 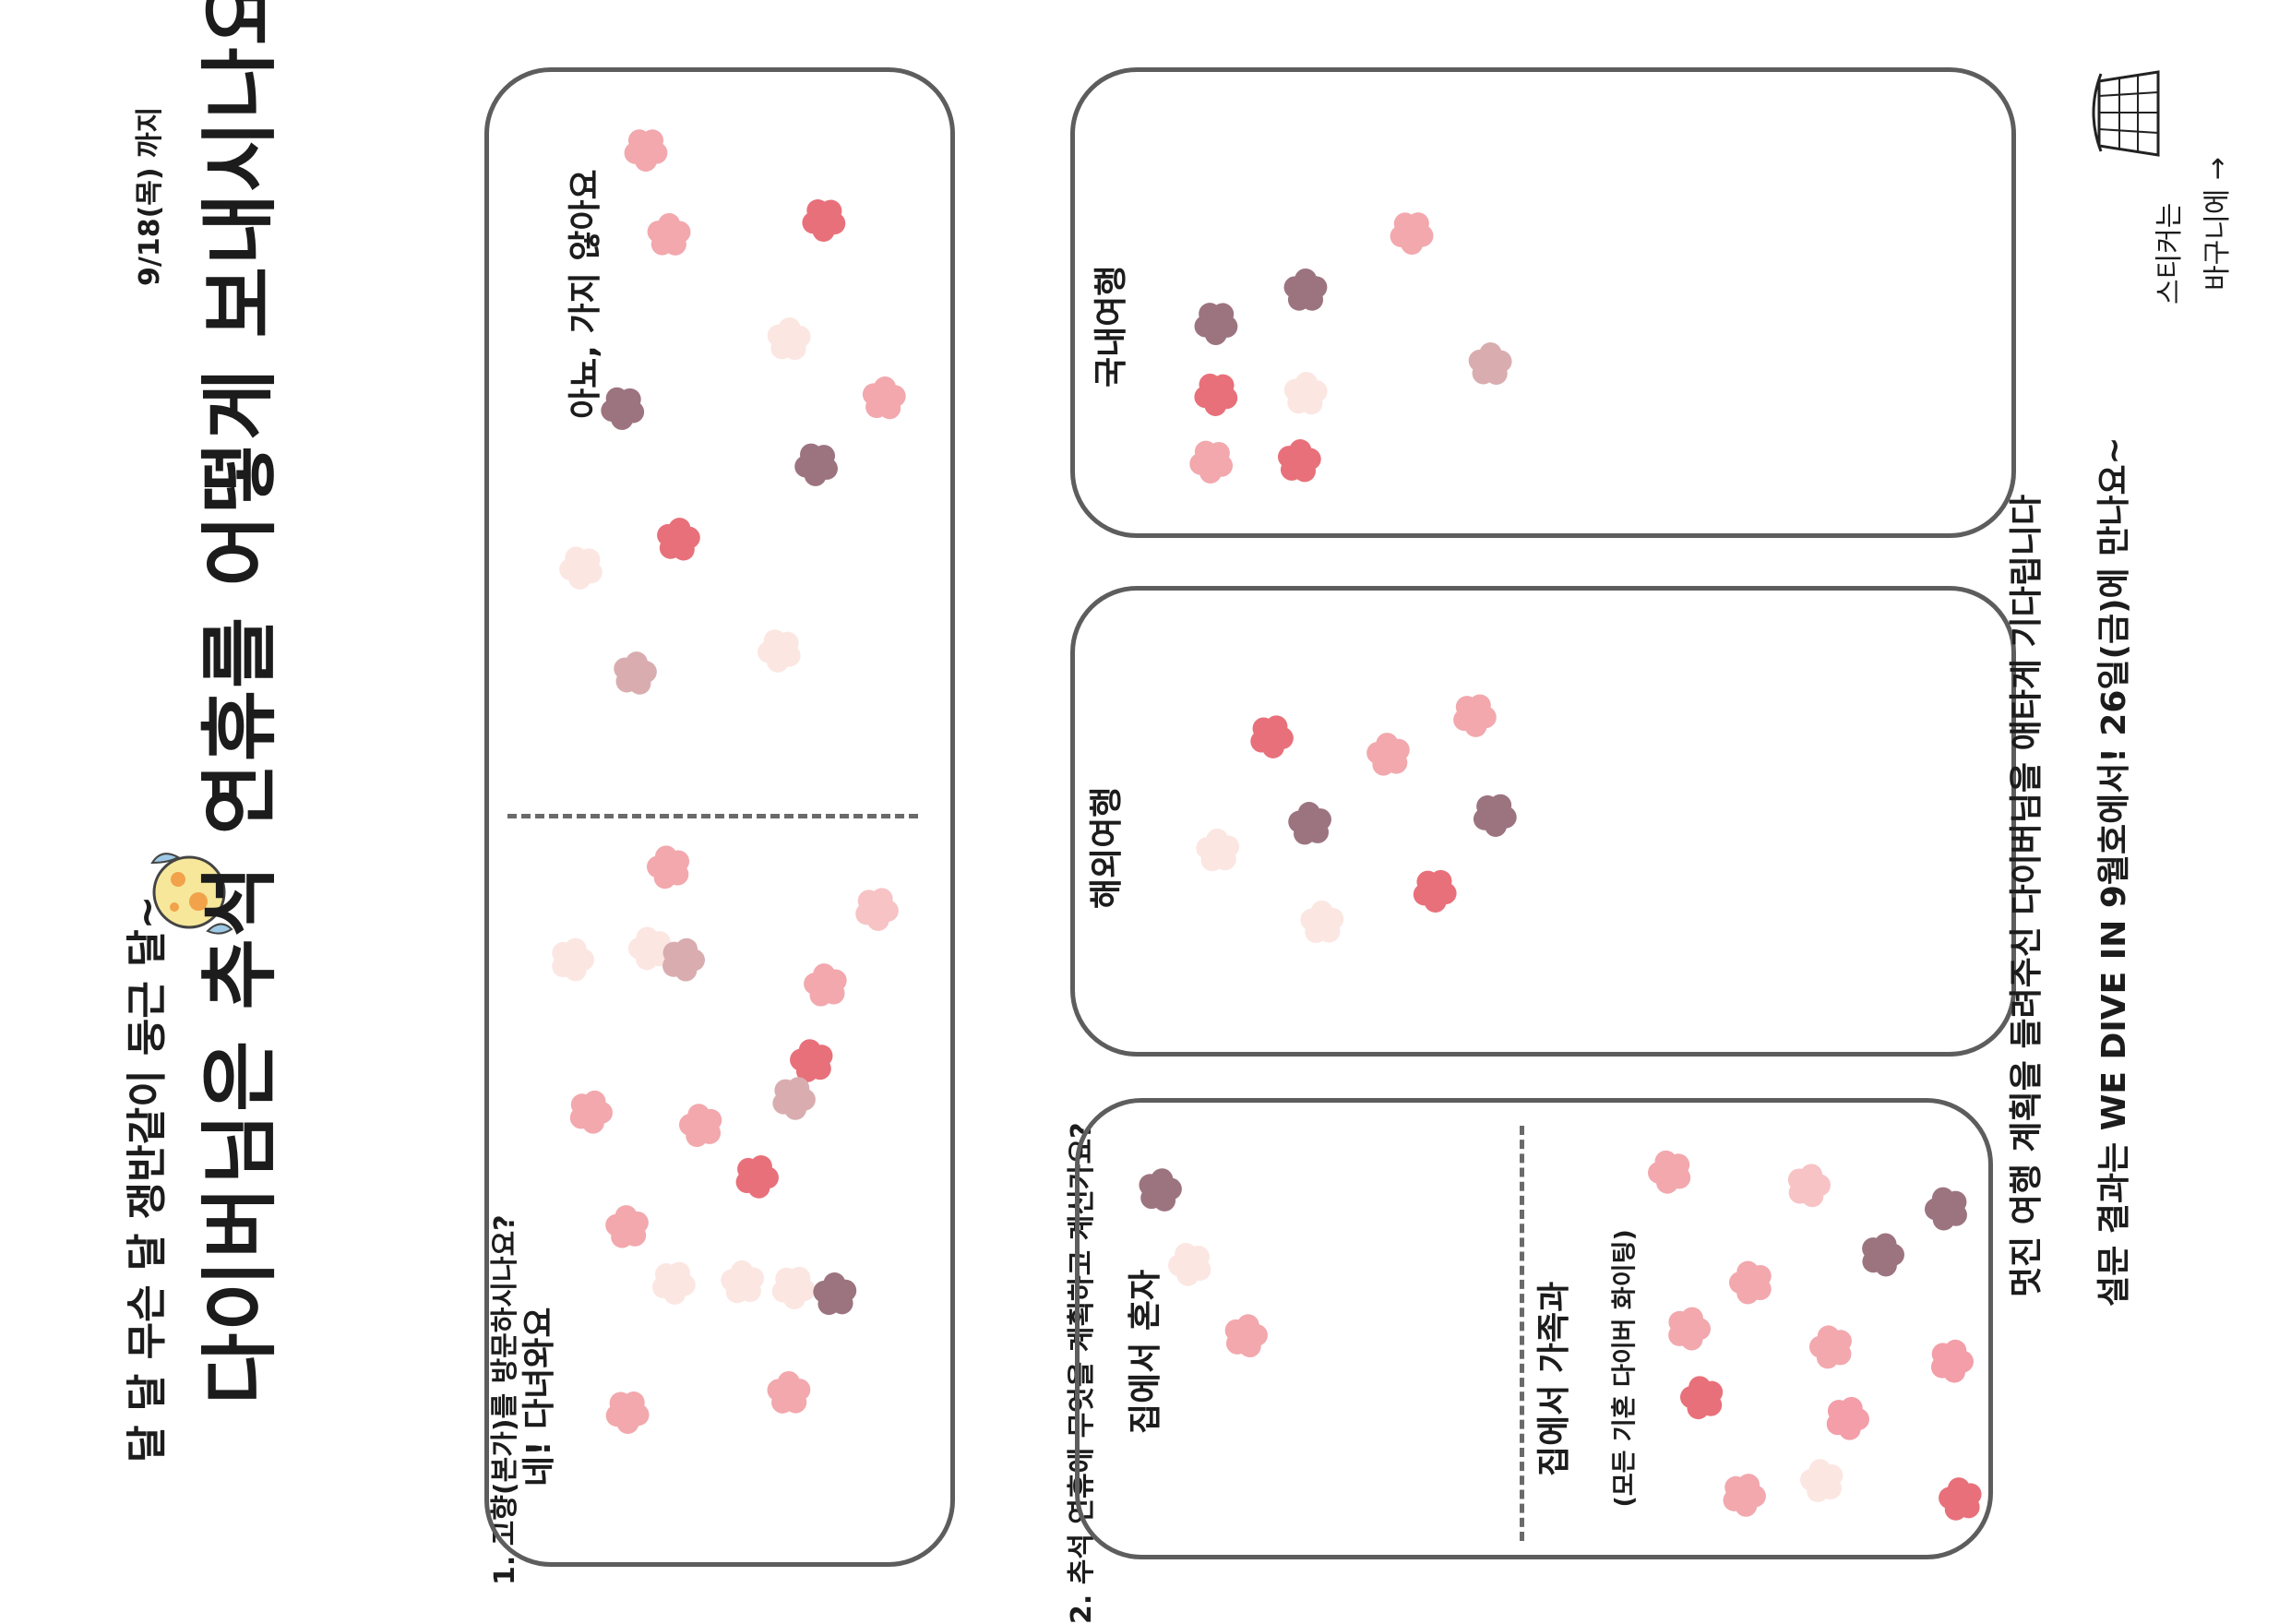 I want to click on subtitle: 달 달 무슨 달 쟁반같이 둥근 달~, so click(x=148, y=1179).